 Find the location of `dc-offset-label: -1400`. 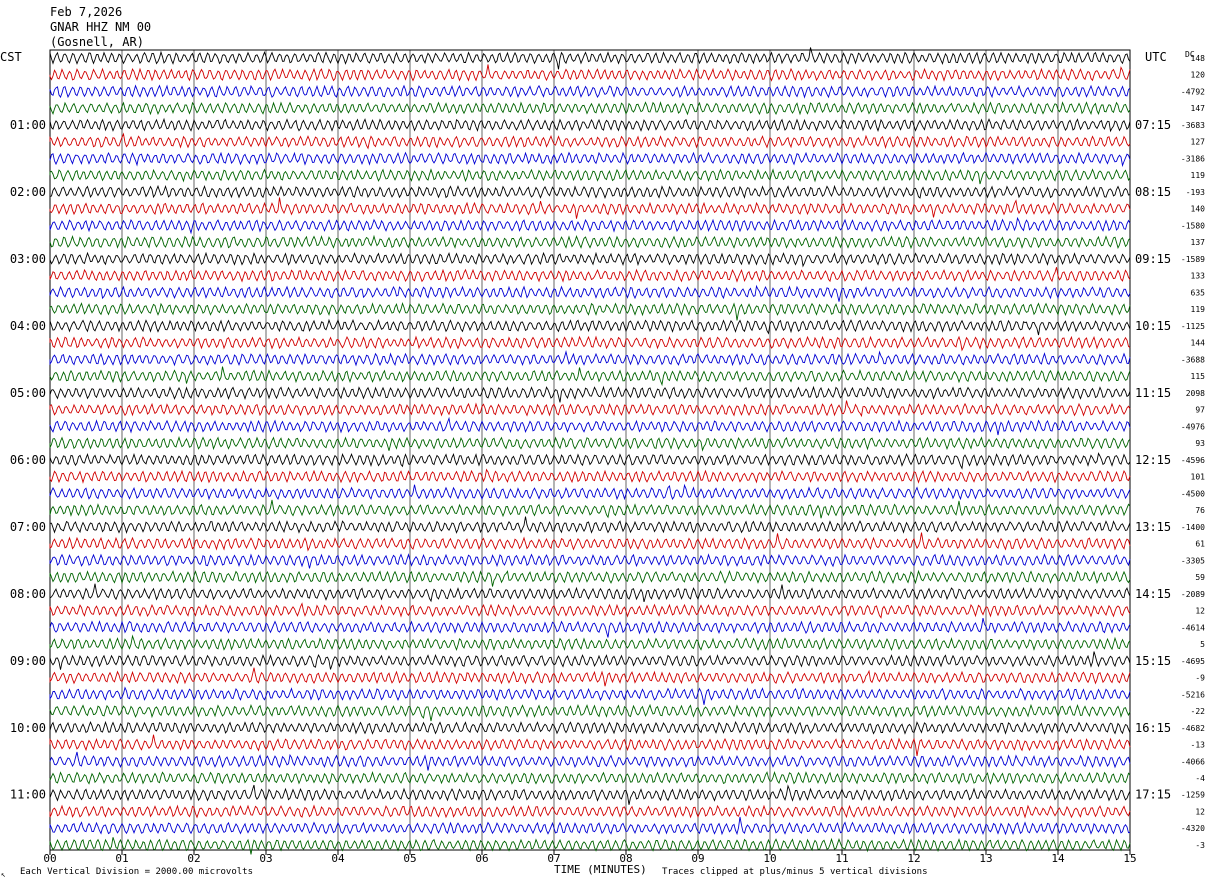

dc-offset-label: -1400 is located at coordinates (1193, 527).